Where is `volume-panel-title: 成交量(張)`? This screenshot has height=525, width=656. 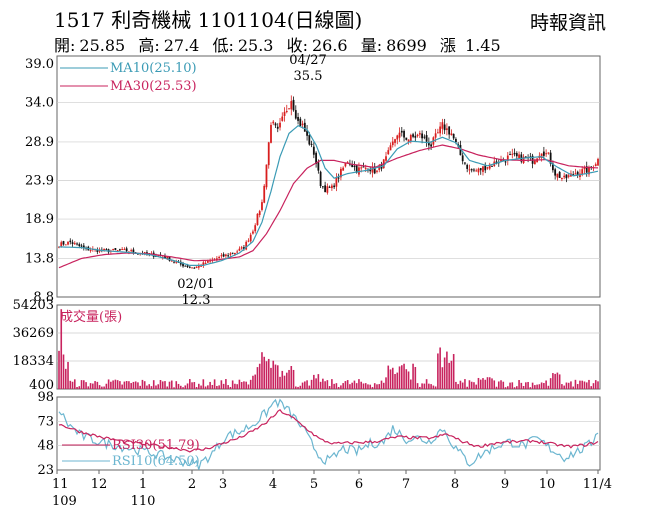 volume-panel-title: 成交量(張) is located at coordinates (91, 317).